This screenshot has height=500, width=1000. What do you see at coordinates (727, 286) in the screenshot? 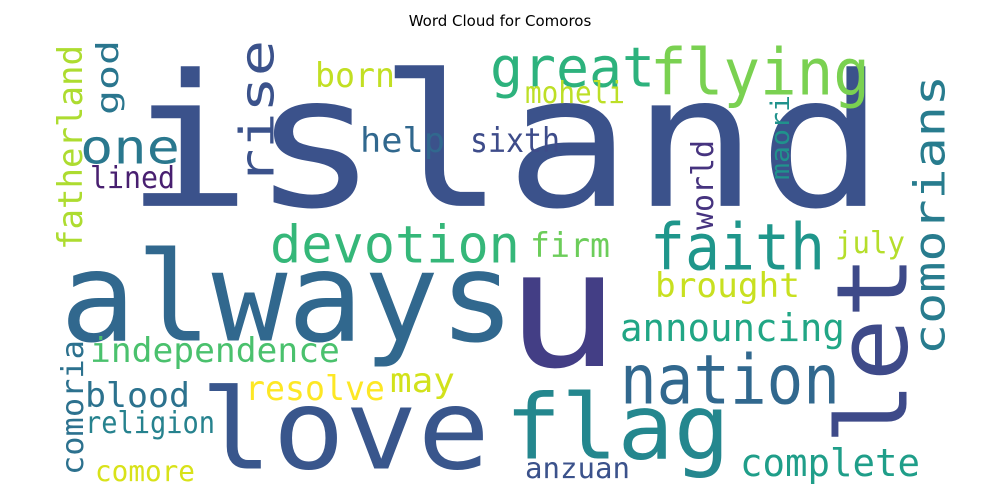
I see `word-brought: brought` at bounding box center [727, 286].